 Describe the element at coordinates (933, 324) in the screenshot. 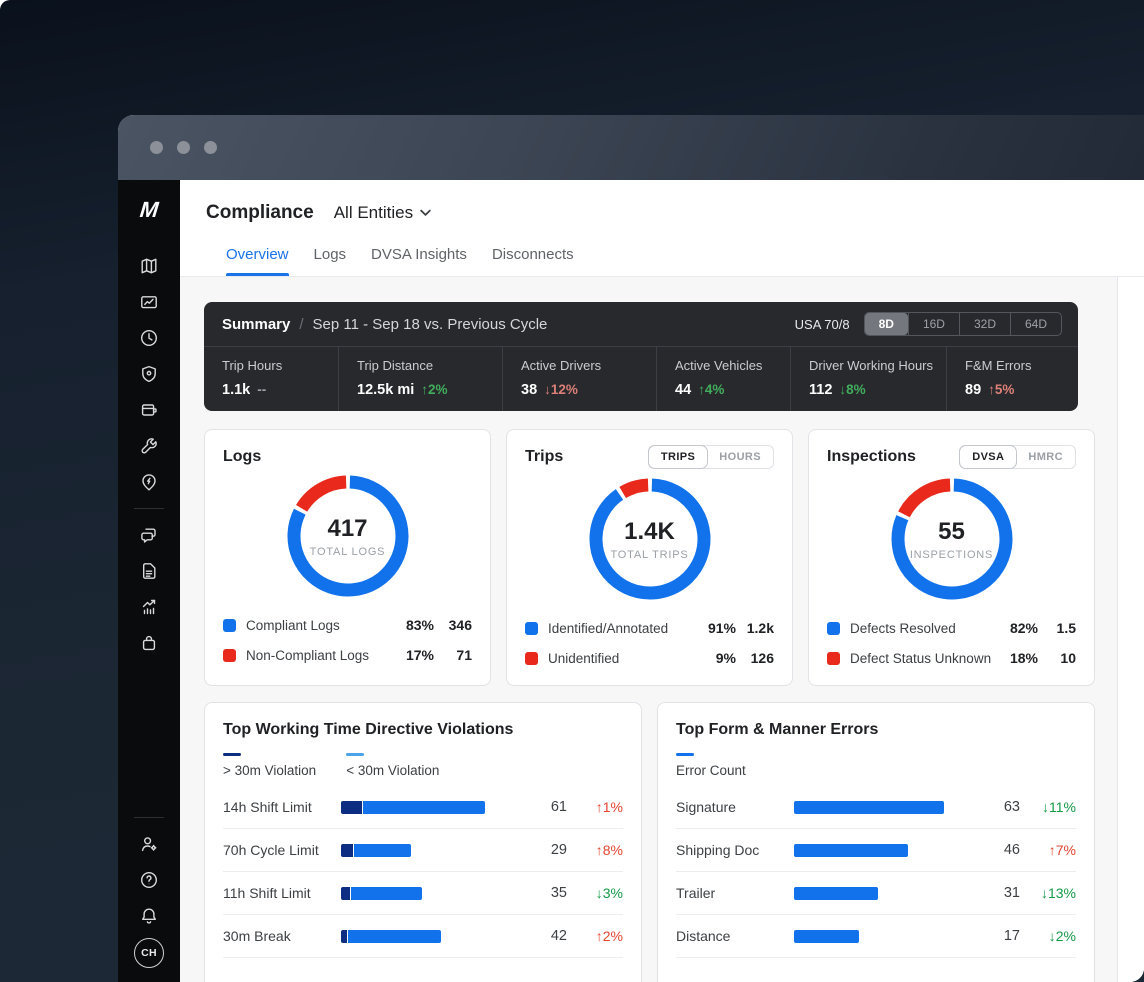

I see `range-16d-button: 16D` at that location.